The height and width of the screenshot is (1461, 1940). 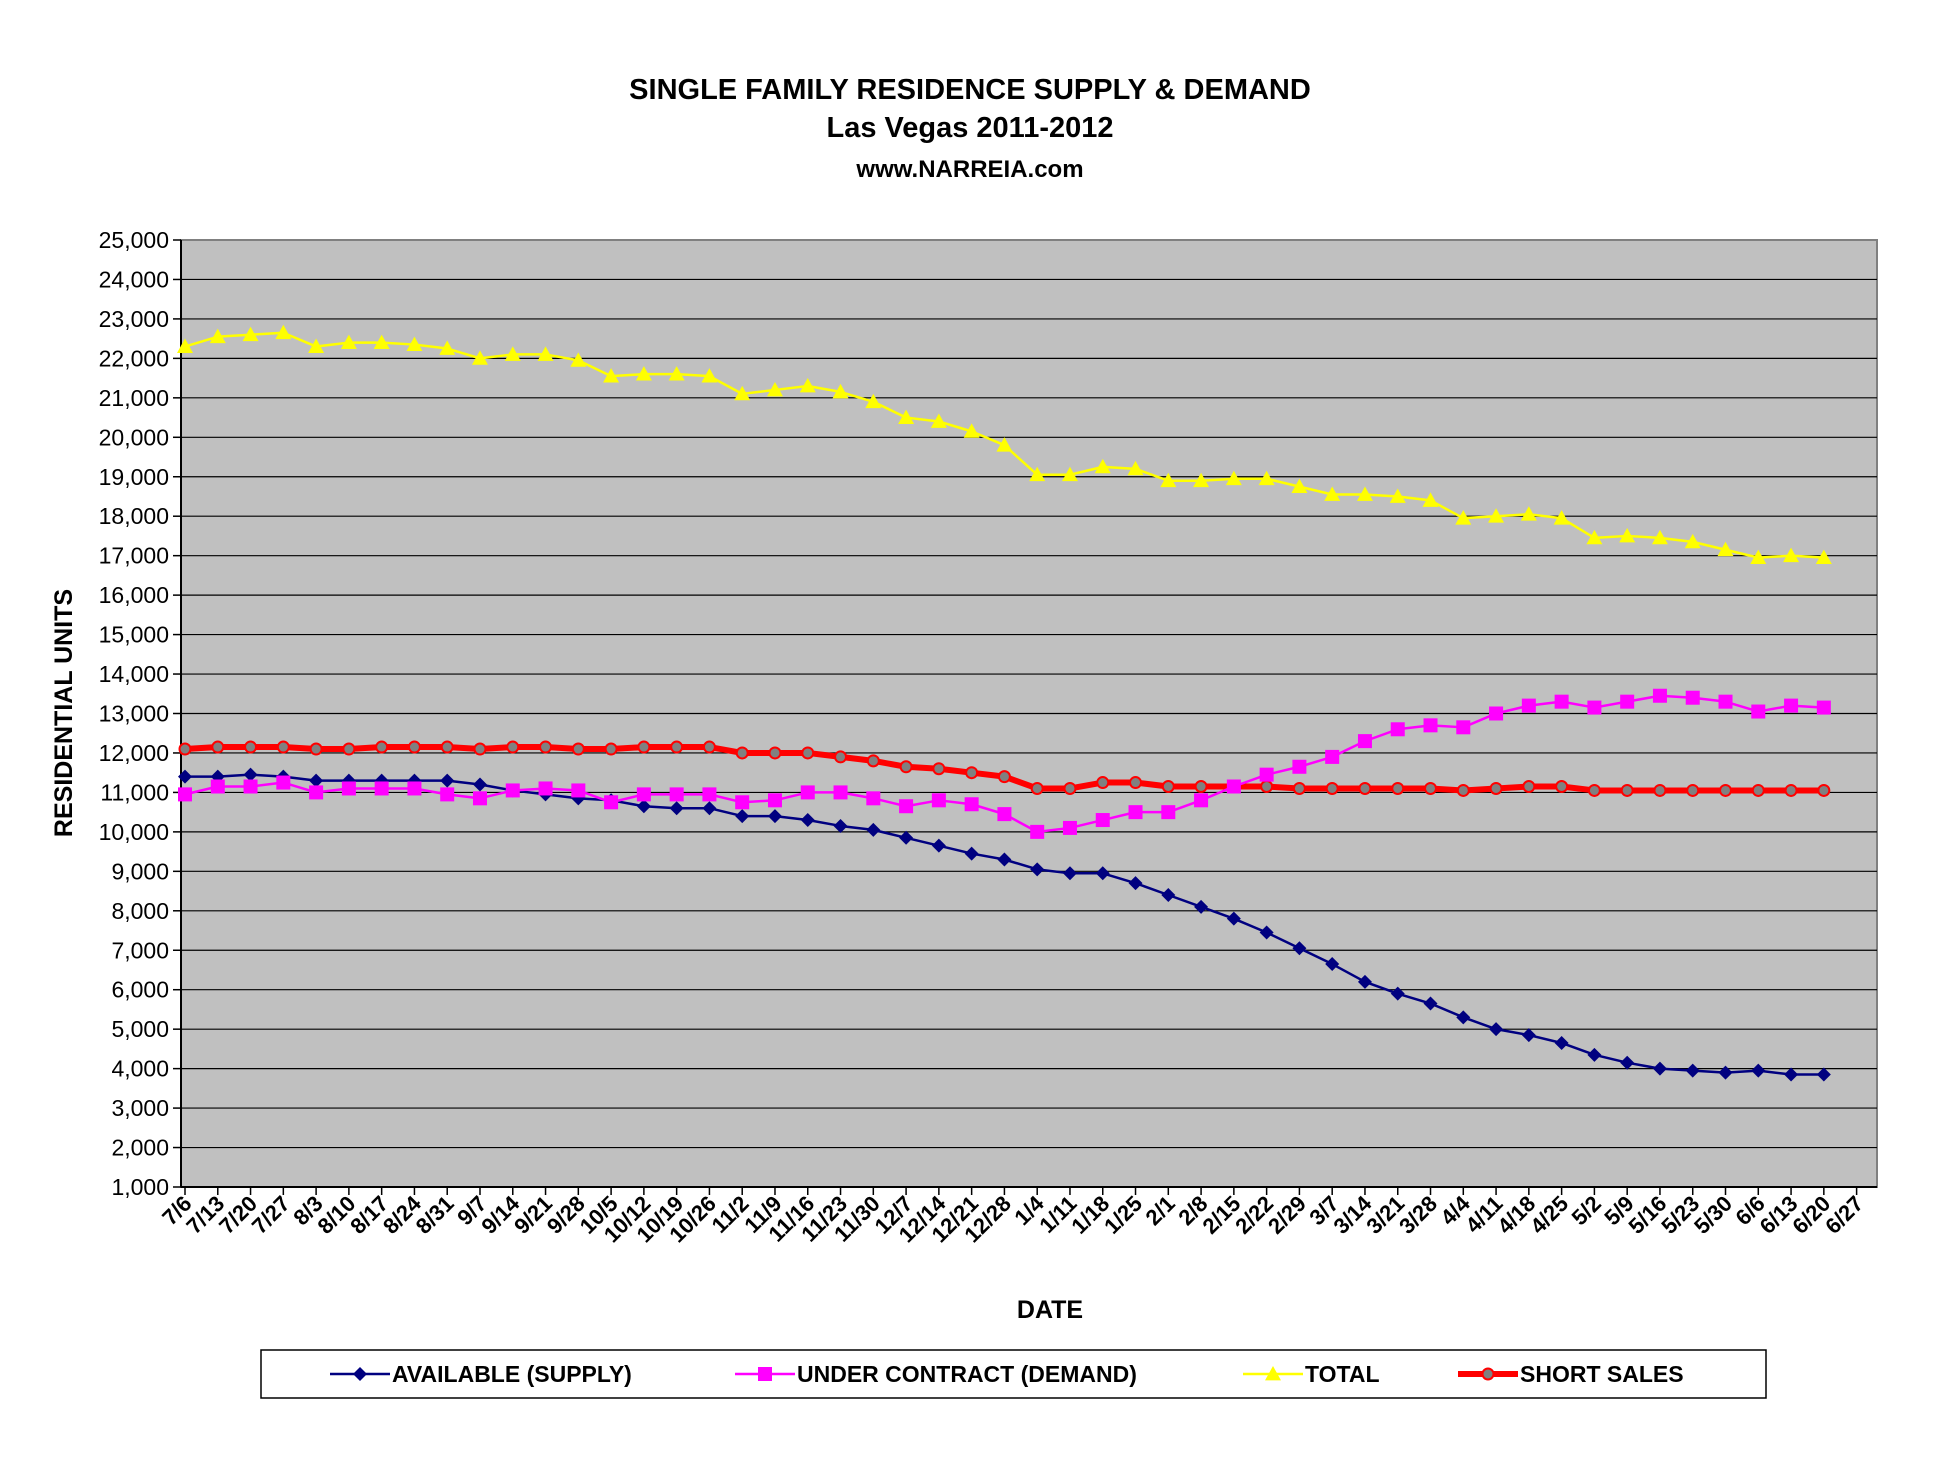 What do you see at coordinates (134, 279) in the screenshot?
I see `y-tick-label: 24,000` at bounding box center [134, 279].